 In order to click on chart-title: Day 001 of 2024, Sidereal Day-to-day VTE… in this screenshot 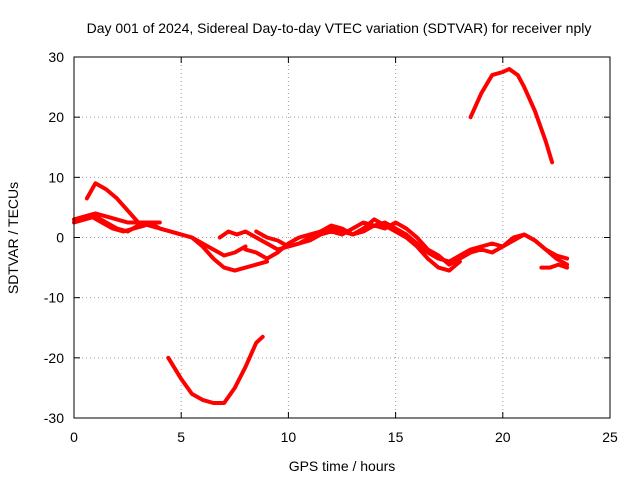, I will do `click(339, 28)`.